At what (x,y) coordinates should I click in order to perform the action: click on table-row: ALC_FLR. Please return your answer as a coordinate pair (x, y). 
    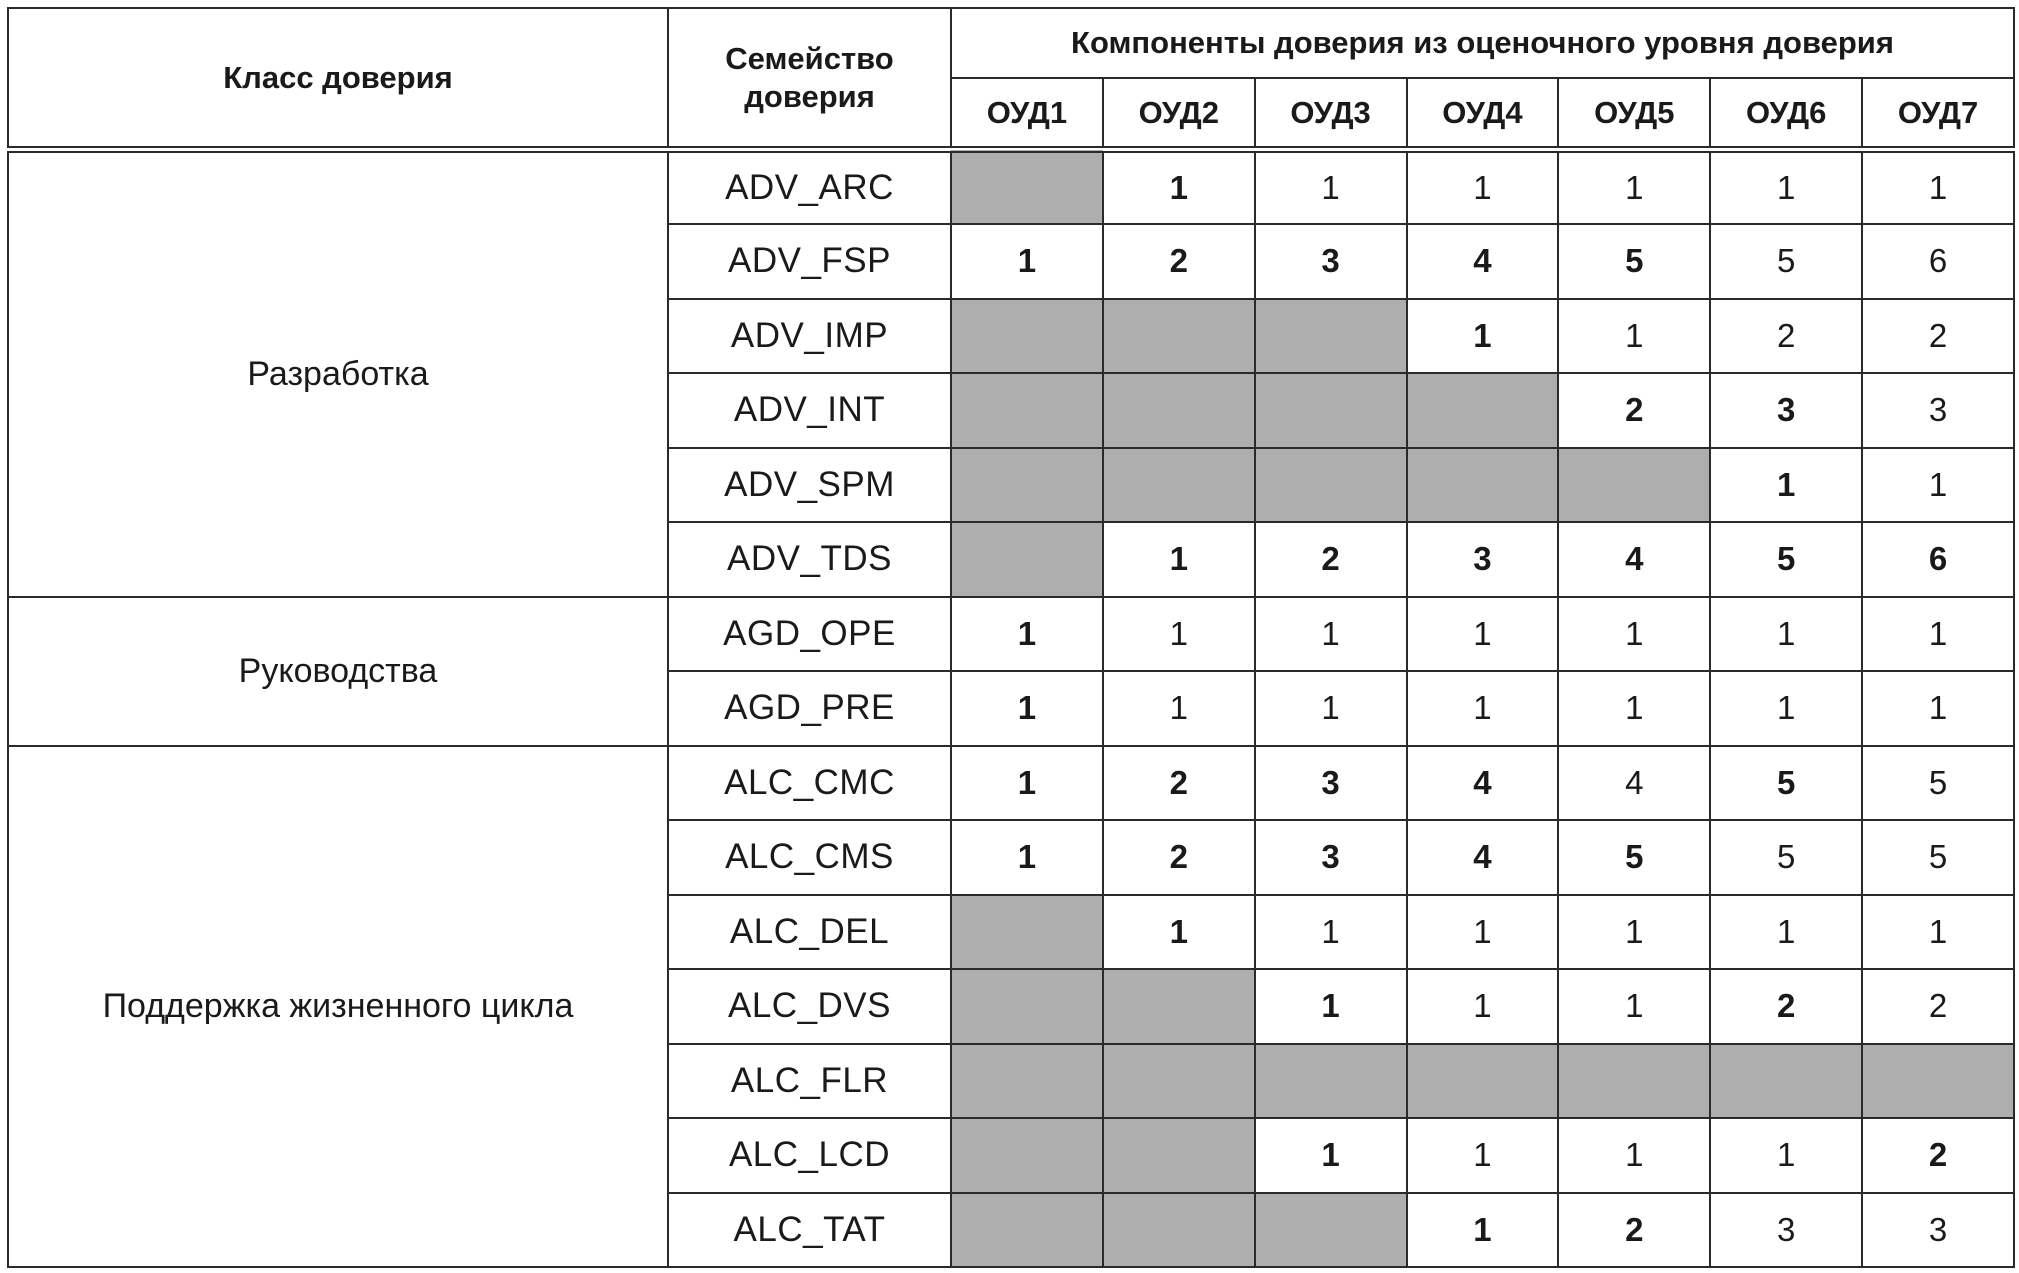
    Looking at the image, I should click on (1011, 1080).